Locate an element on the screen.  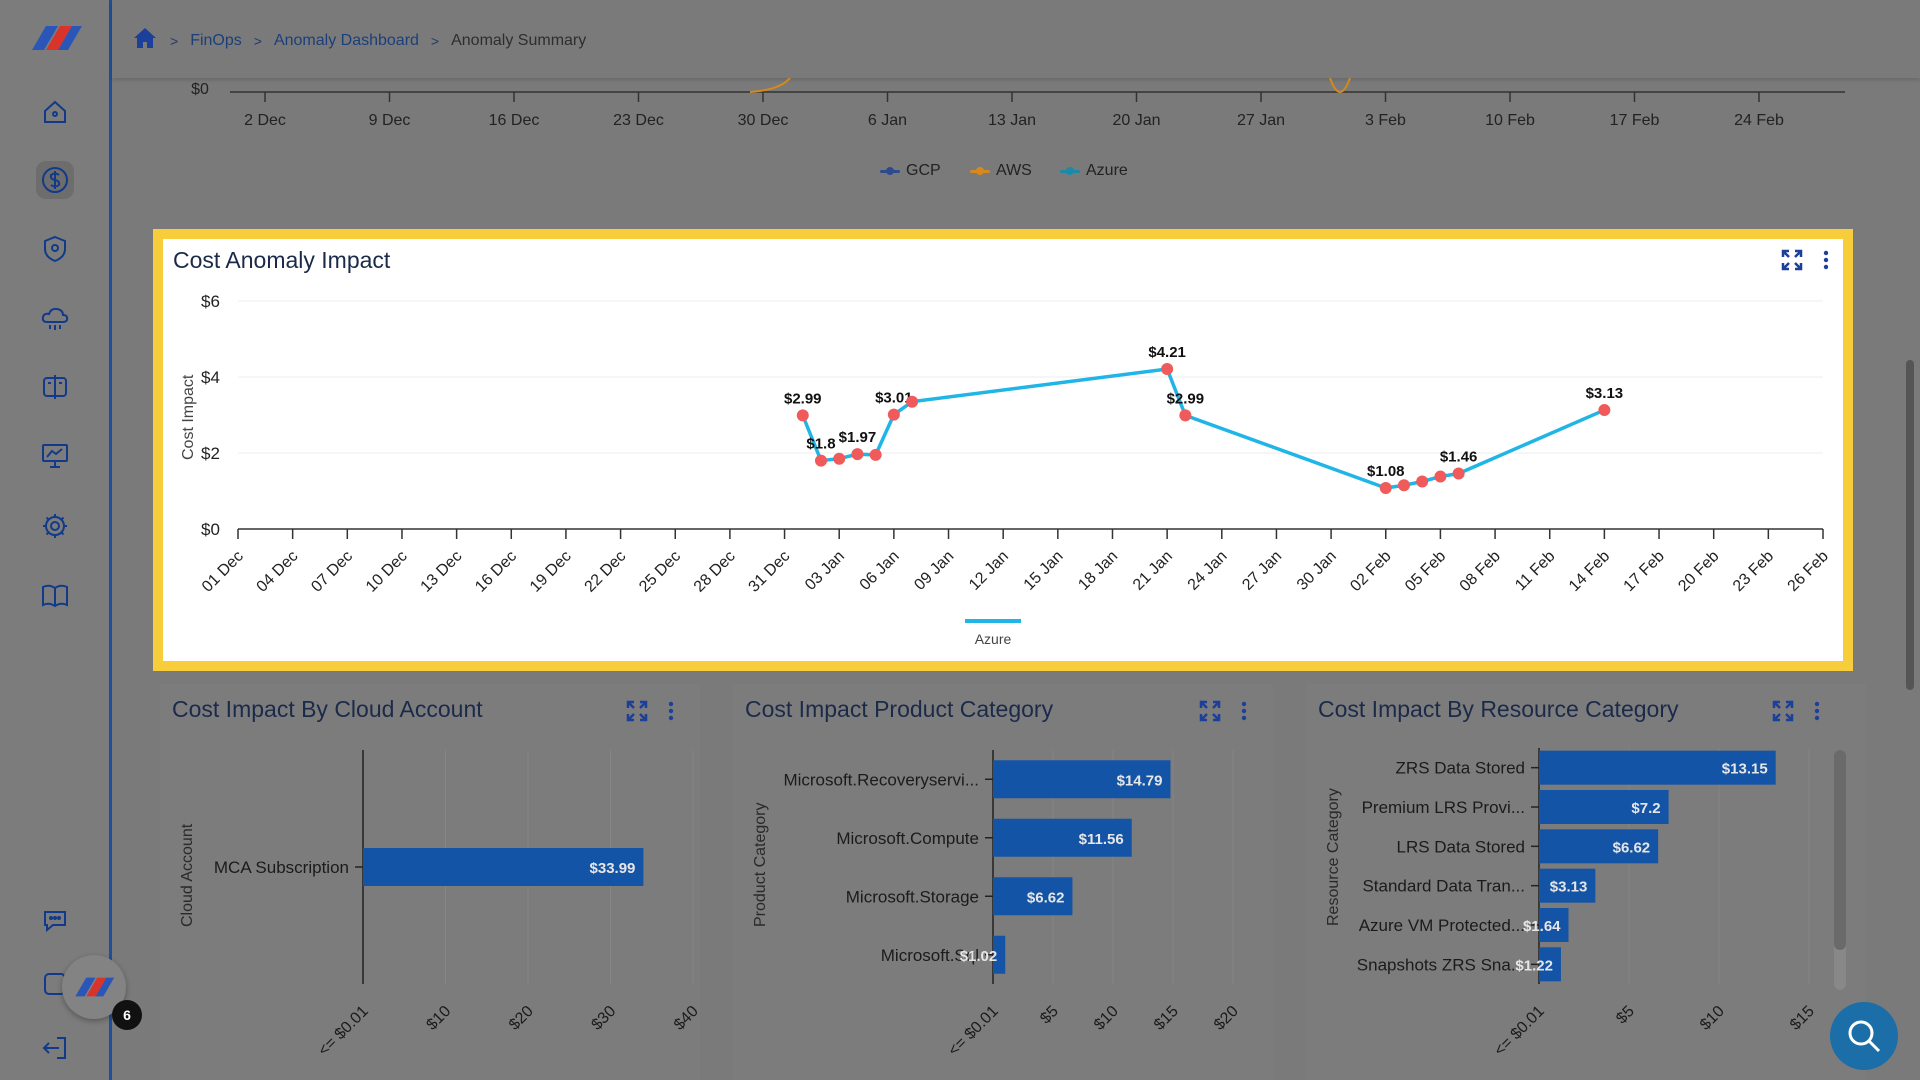
monitor-chart-icon is located at coordinates (55, 456).